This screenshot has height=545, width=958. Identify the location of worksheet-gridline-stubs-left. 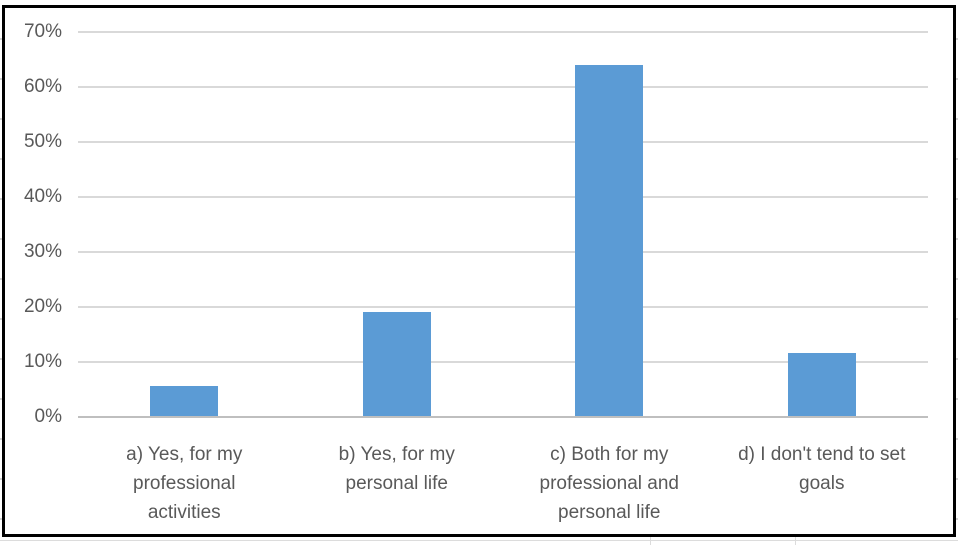
(1, 268).